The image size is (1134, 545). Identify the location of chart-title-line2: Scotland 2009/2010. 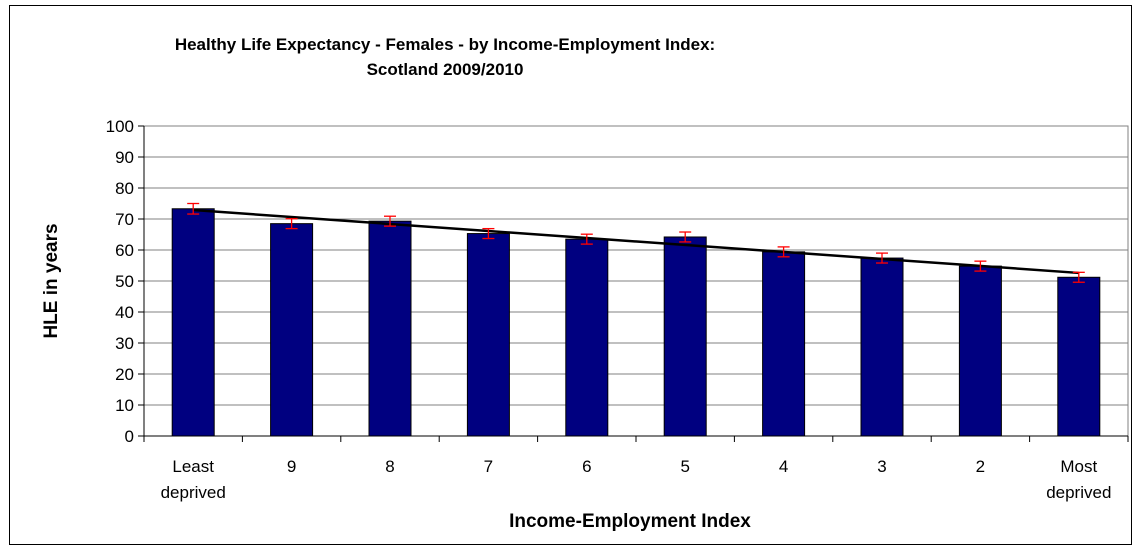
(445, 69).